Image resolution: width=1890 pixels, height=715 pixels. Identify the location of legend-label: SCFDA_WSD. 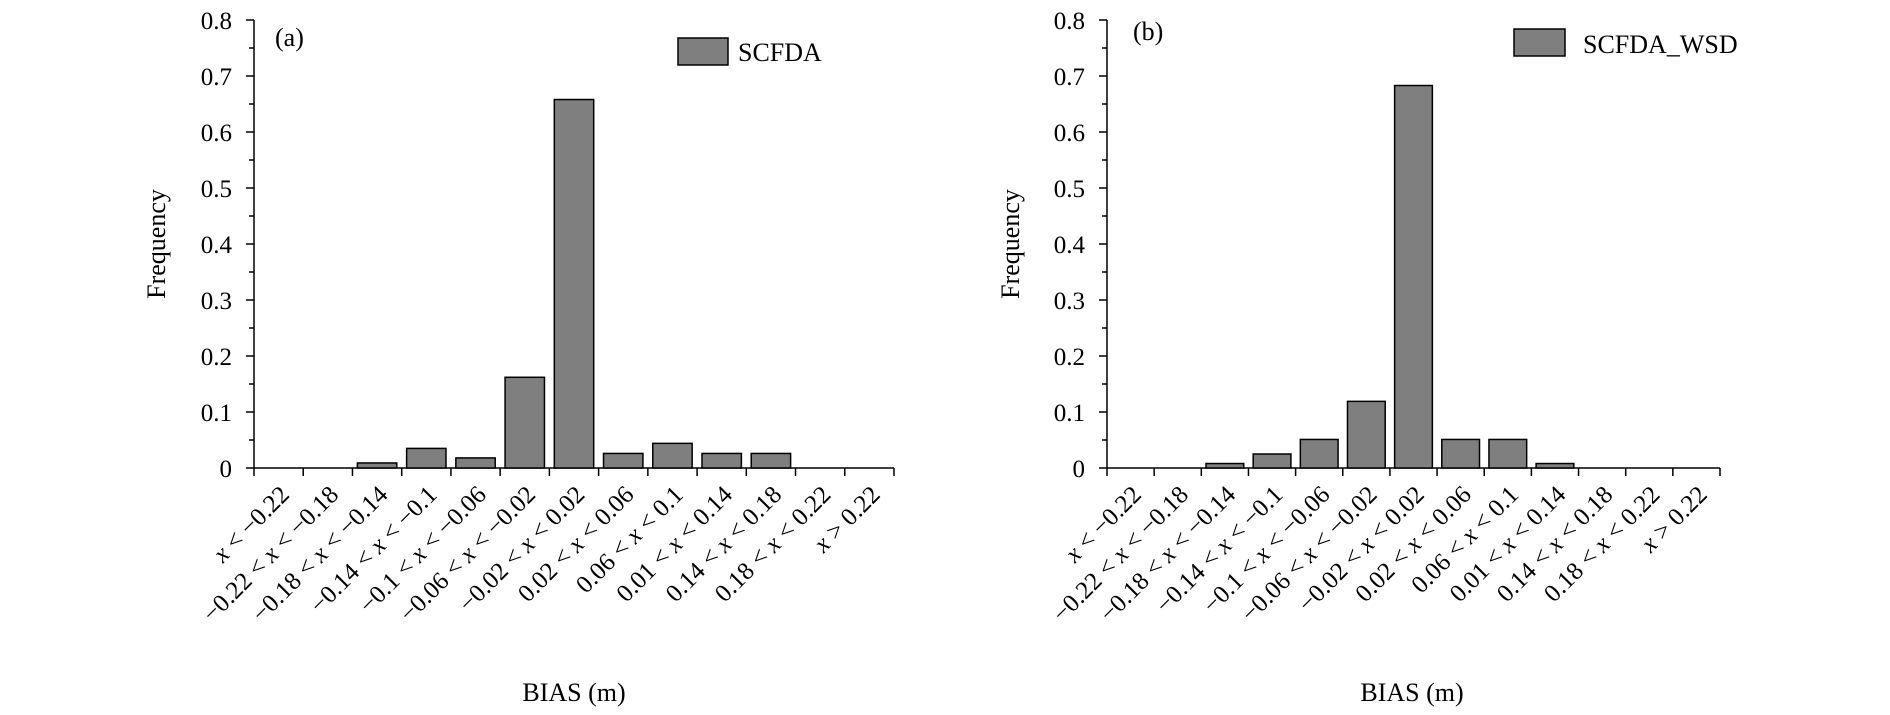
(1660, 44).